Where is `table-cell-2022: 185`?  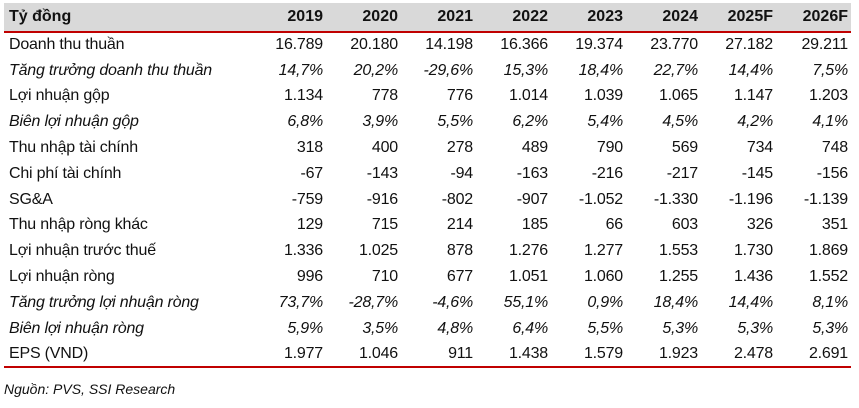 table-cell-2022: 185 is located at coordinates (534, 225).